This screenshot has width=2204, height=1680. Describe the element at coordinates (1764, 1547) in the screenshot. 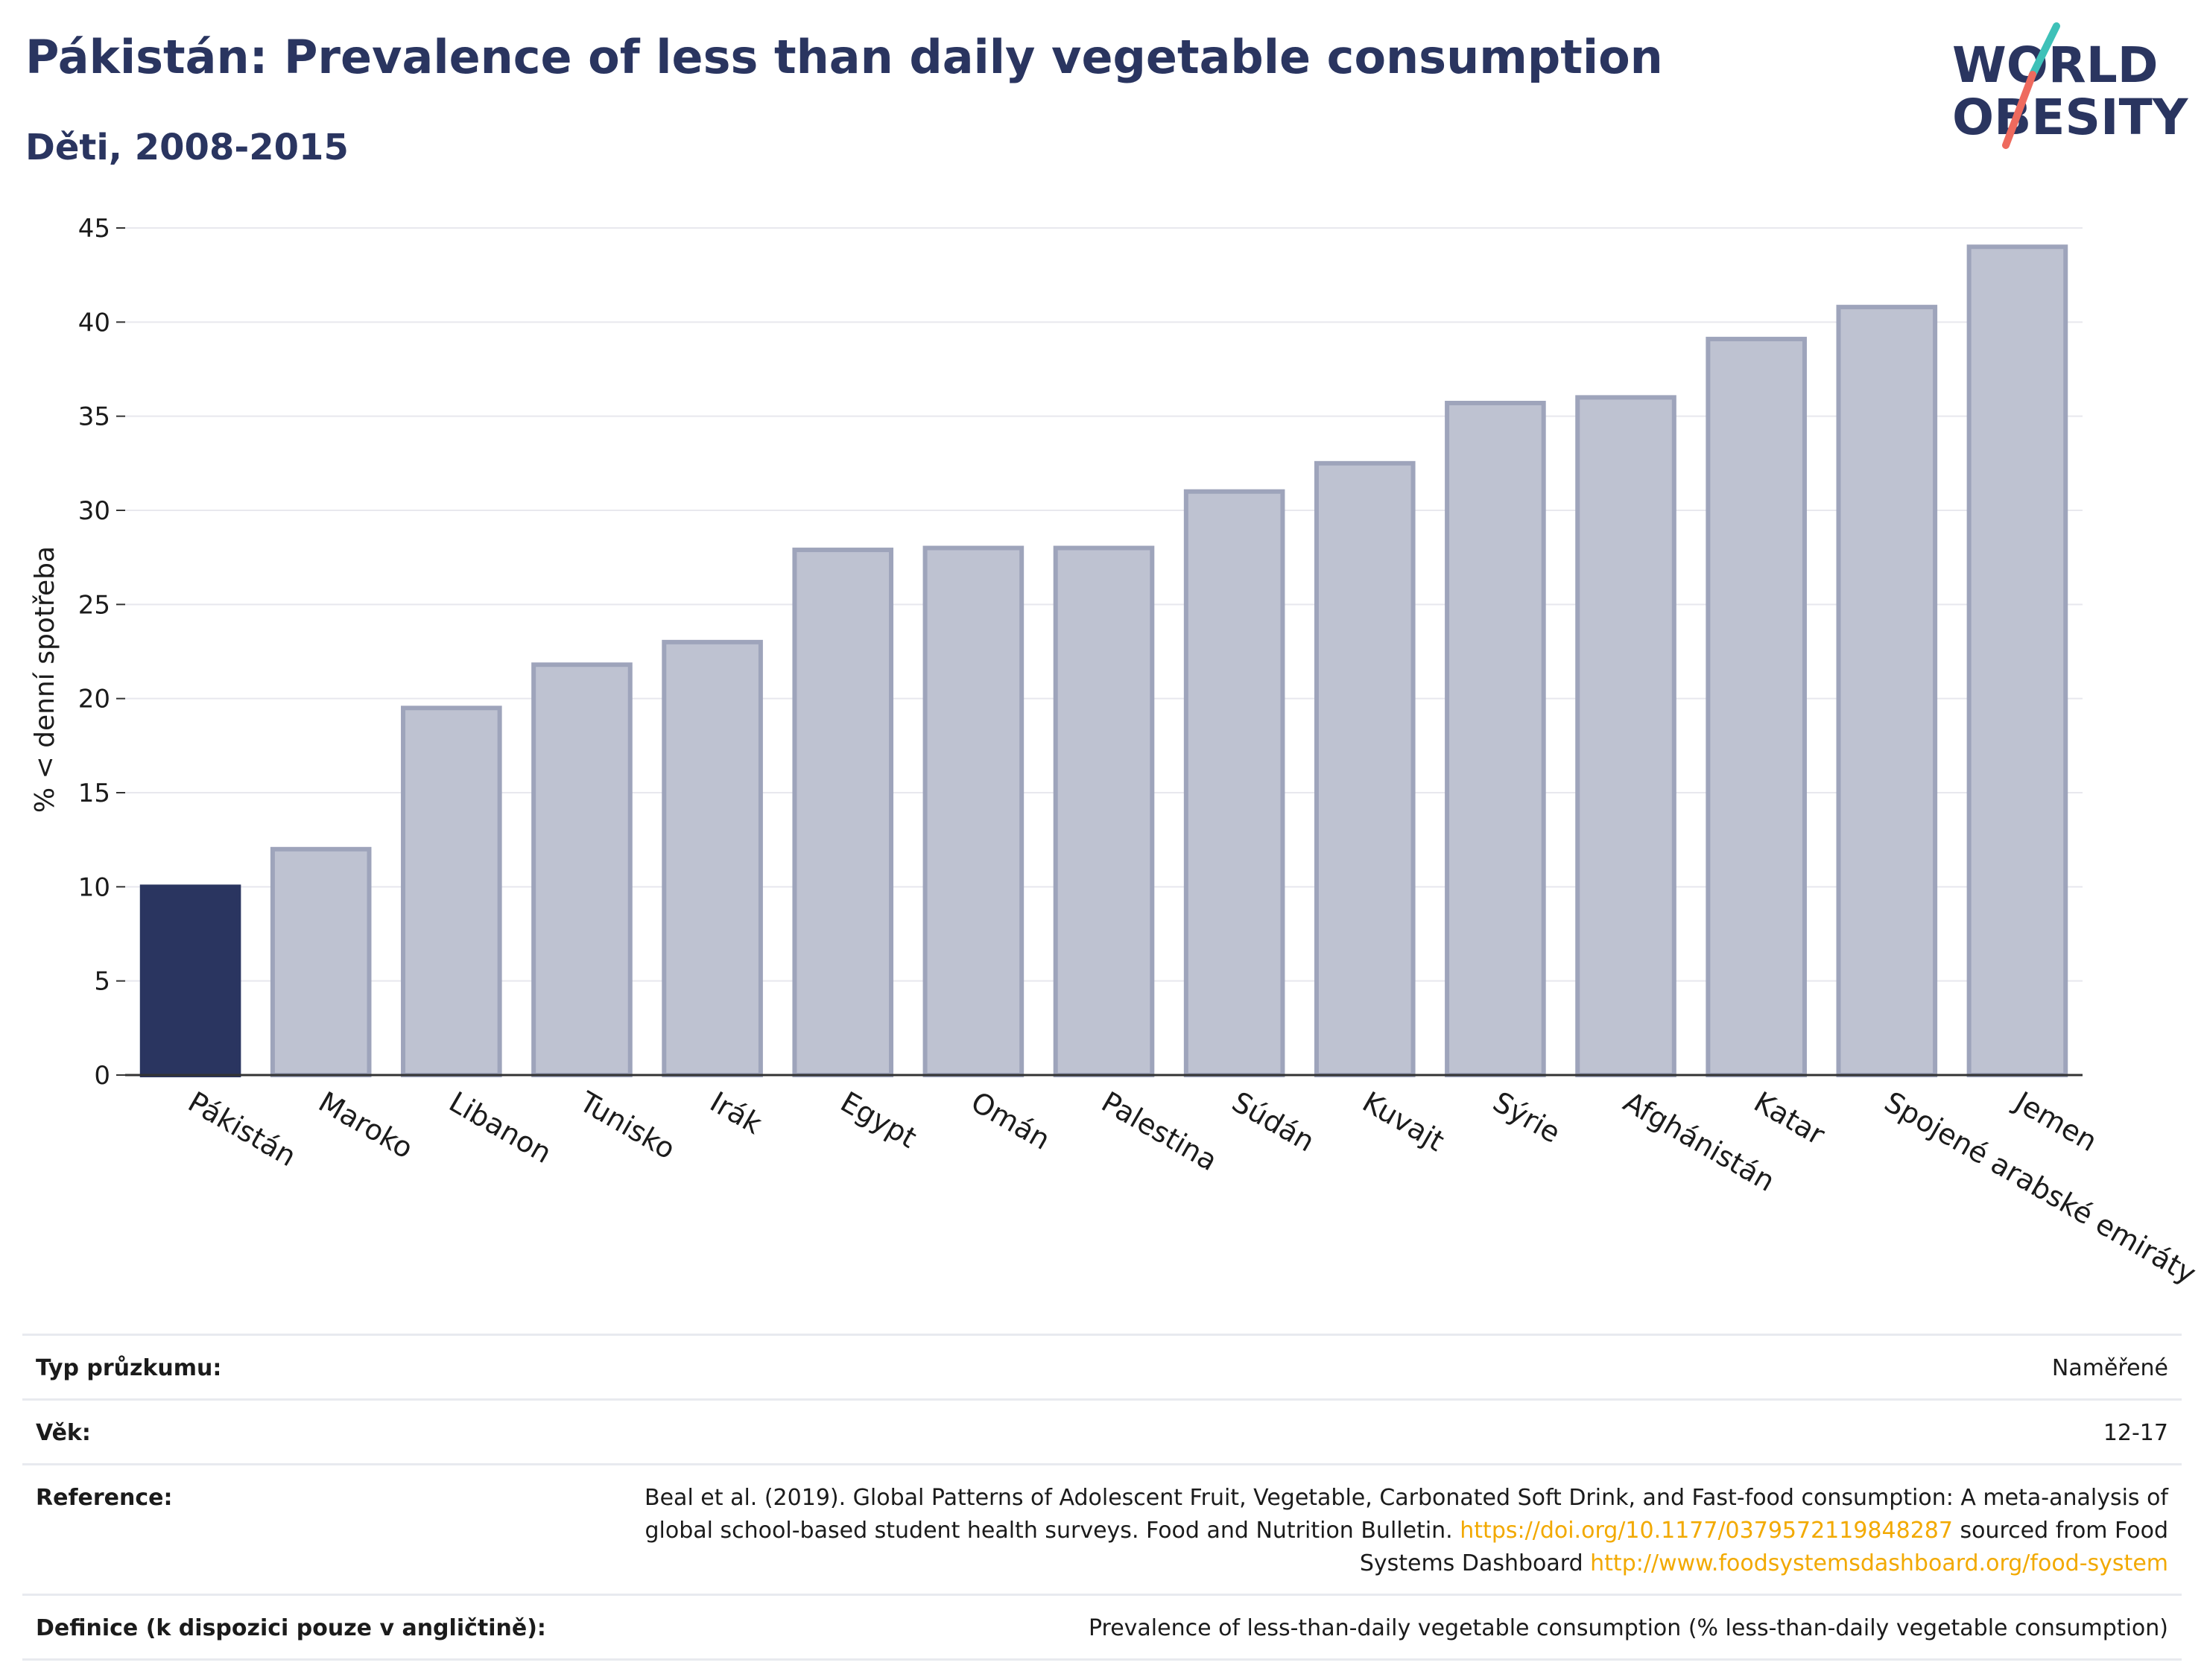

I see `reference-text-2: sourced from Food Systems Dashboard` at that location.